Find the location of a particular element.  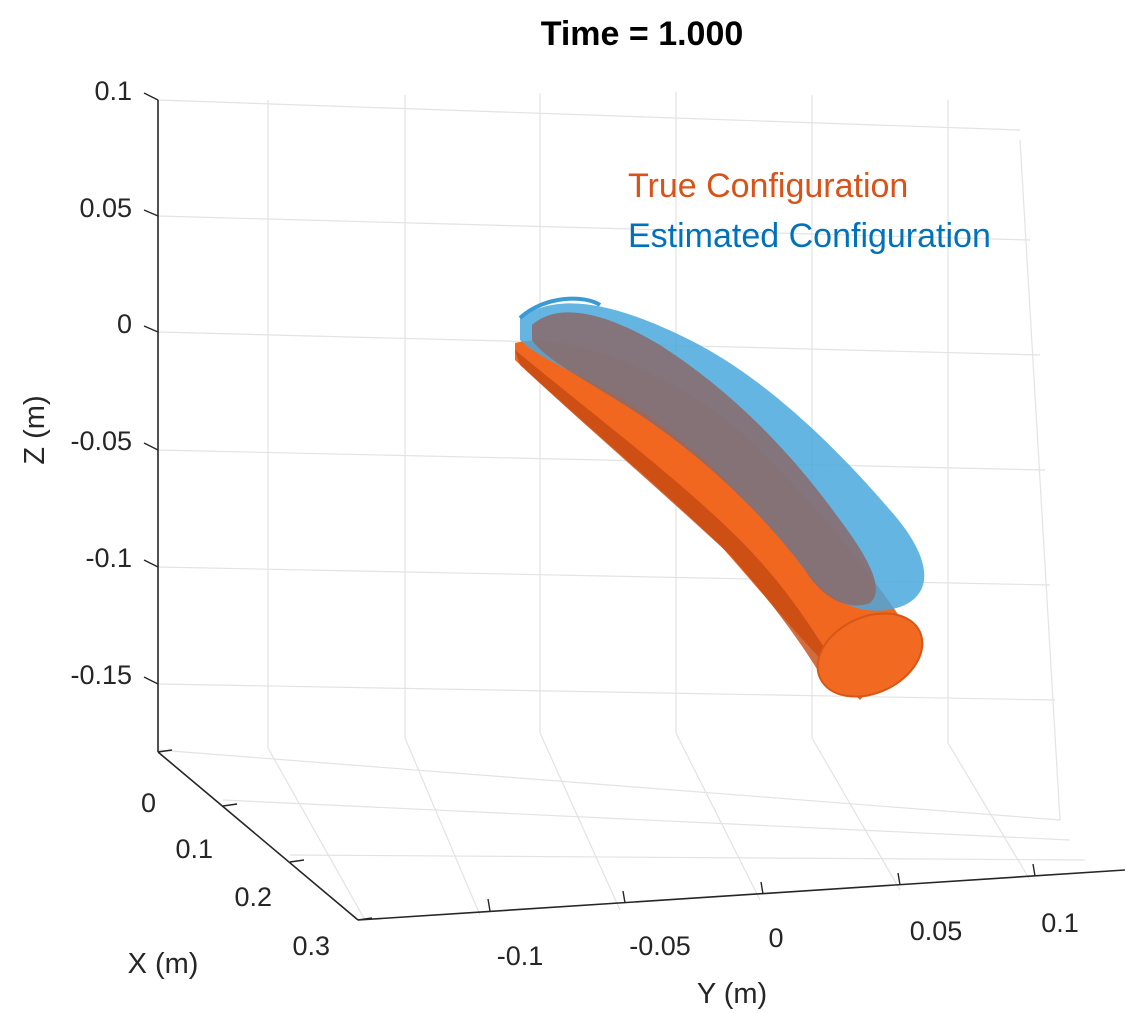

x-tick-label: 0 is located at coordinates (148, 803).